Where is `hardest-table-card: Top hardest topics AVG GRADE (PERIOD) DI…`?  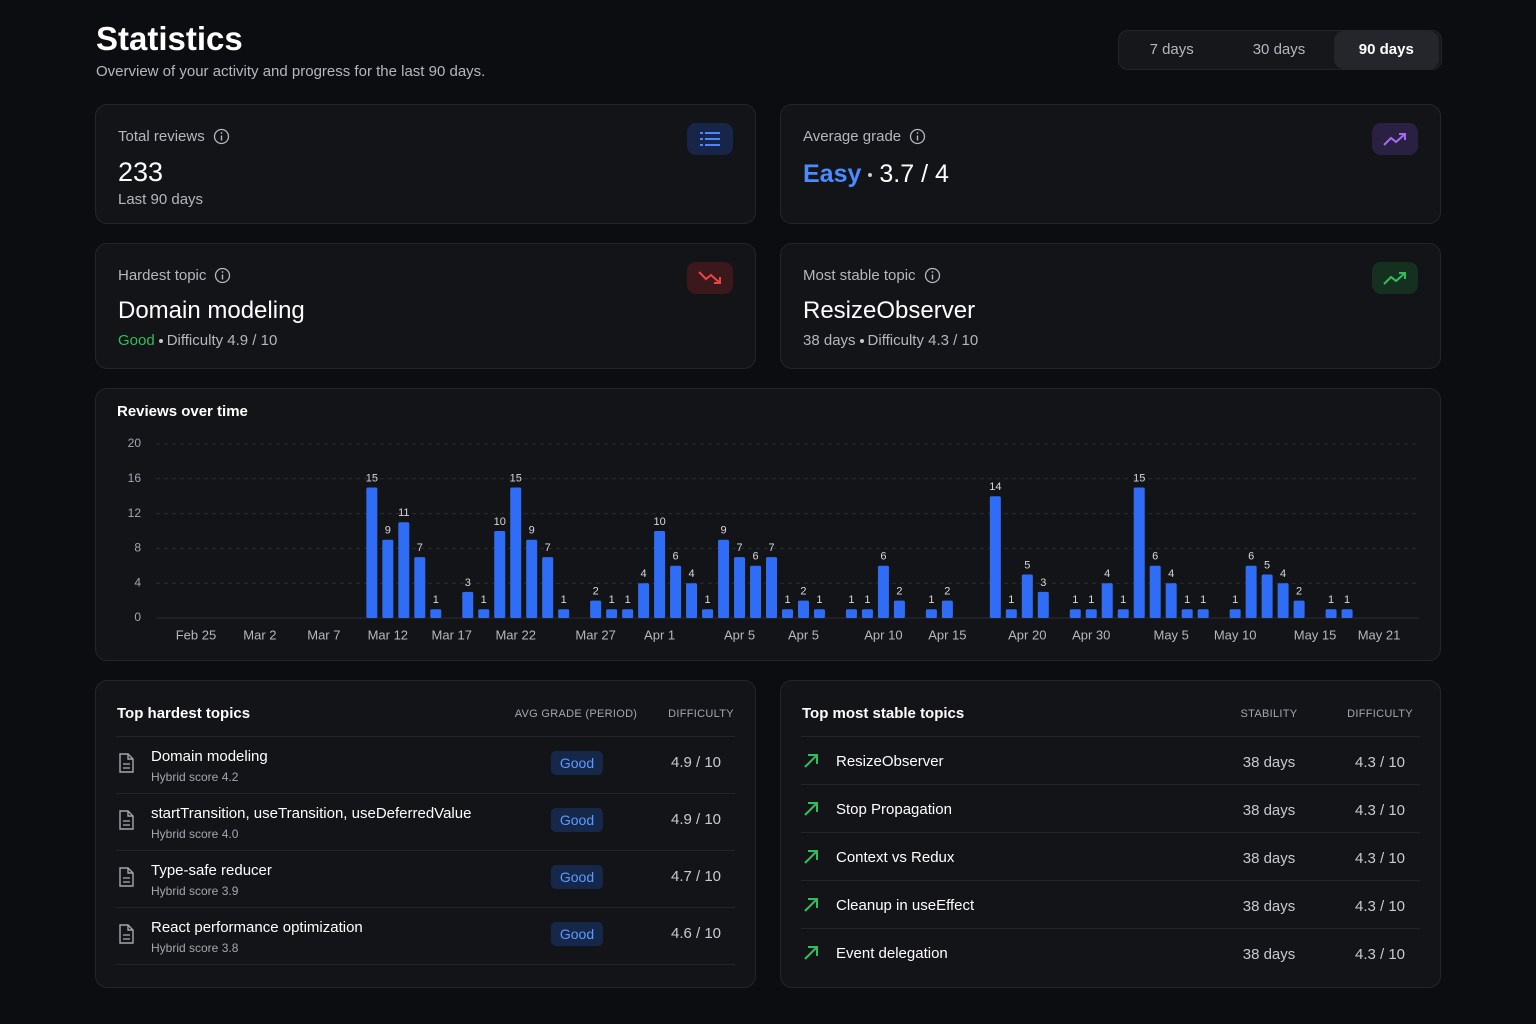 hardest-table-card: Top hardest topics AVG GRADE (PERIOD) DI… is located at coordinates (425, 834).